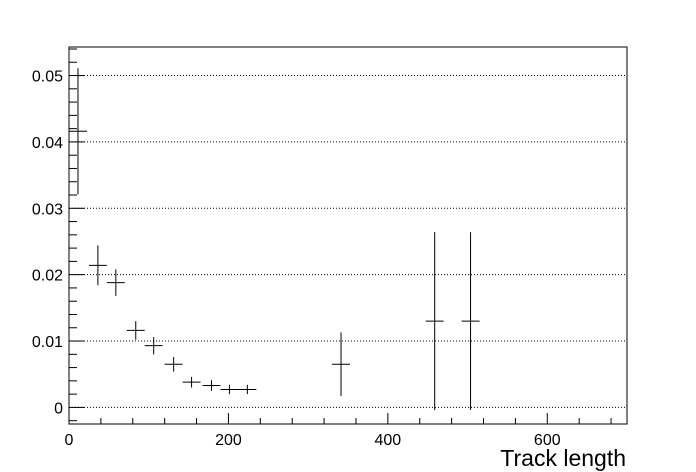 Image resolution: width=696 pixels, height=472 pixels. What do you see at coordinates (47, 209) in the screenshot?
I see `y-tick-label: 0.03` at bounding box center [47, 209].